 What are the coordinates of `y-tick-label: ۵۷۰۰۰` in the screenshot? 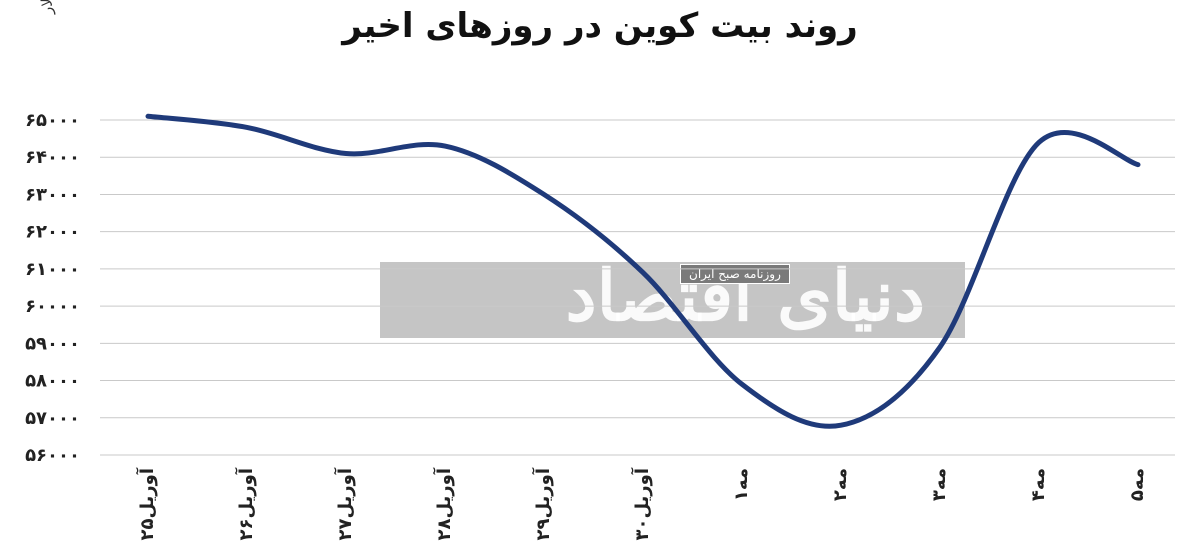 It's located at (52, 418).